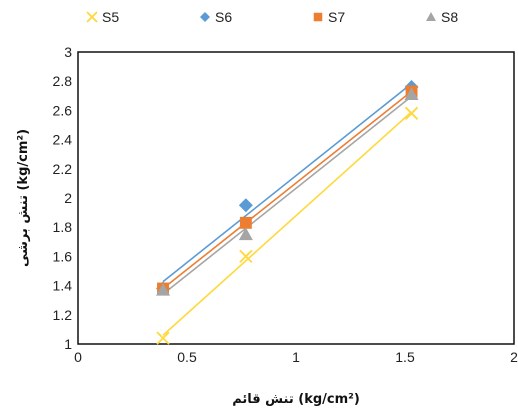  Describe the element at coordinates (78, 357) in the screenshot. I see `x-tick-label: 0` at that location.